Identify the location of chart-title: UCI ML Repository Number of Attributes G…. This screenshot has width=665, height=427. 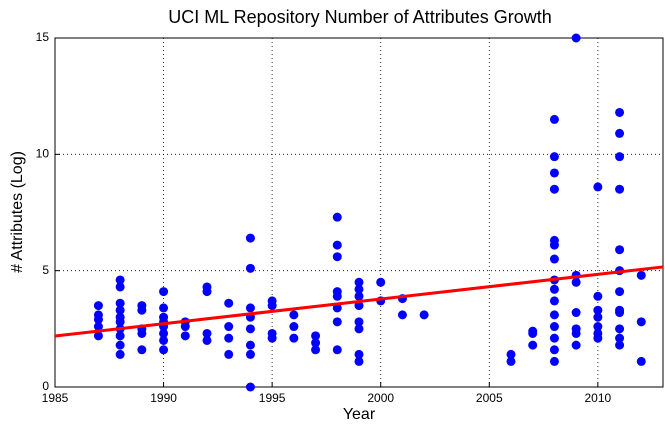
(359, 17).